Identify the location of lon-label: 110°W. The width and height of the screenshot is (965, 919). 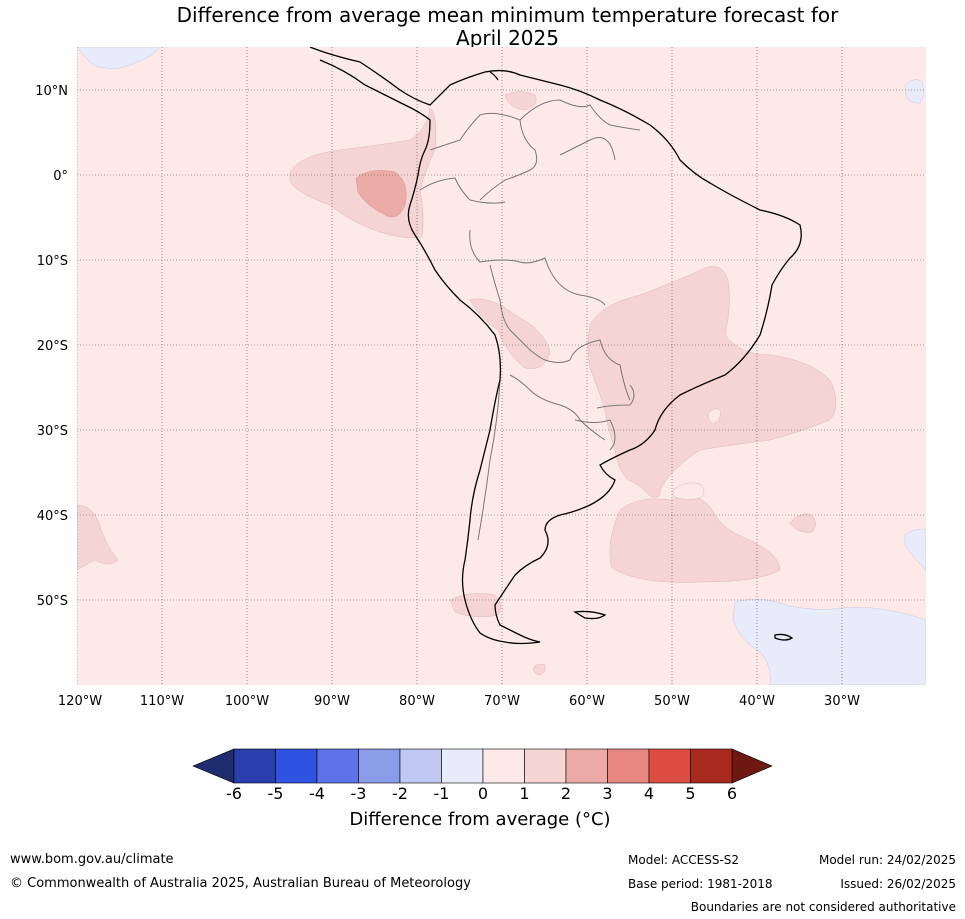
(162, 701).